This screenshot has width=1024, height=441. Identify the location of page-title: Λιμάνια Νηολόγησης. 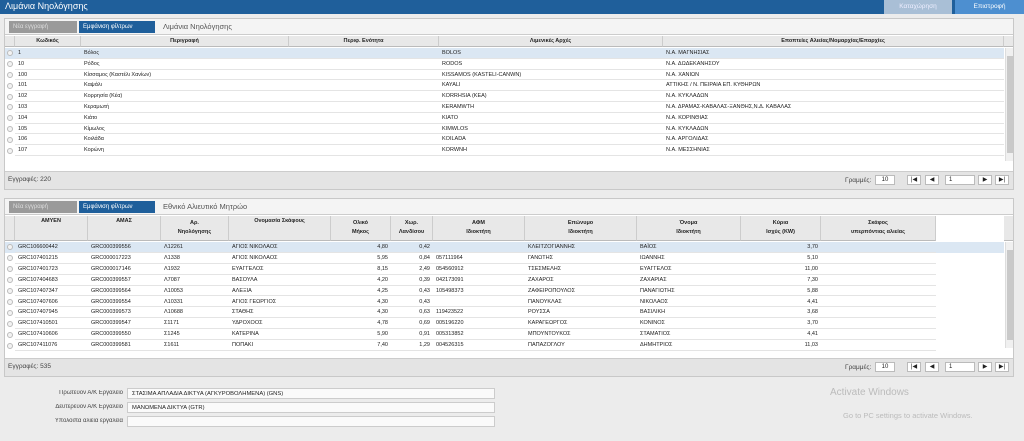
(46, 6).